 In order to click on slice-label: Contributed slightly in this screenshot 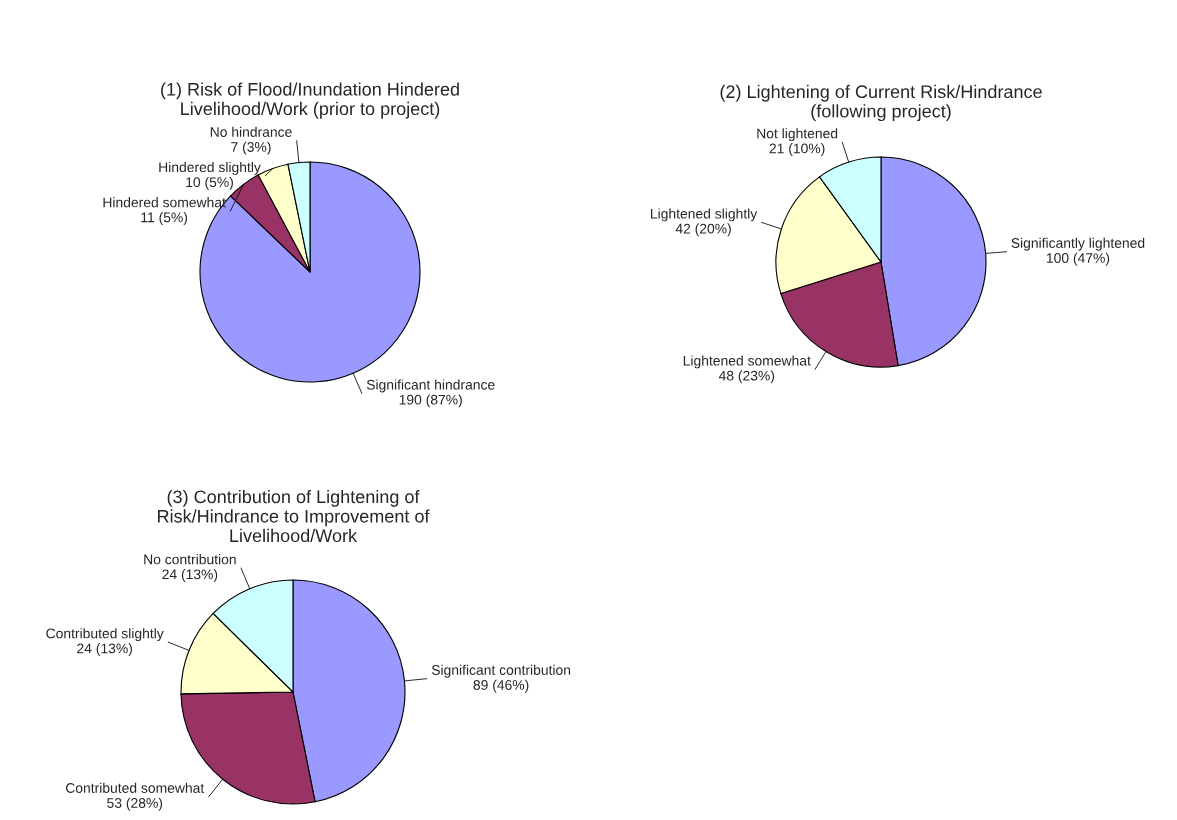, I will do `click(105, 635)`.